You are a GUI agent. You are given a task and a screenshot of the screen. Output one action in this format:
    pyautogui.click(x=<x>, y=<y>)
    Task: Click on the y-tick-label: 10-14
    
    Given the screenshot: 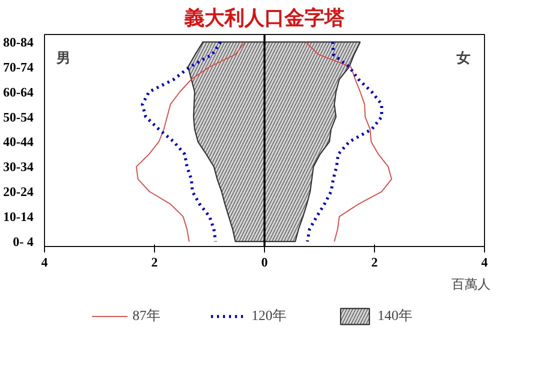 What is the action you would take?
    pyautogui.click(x=18, y=216)
    